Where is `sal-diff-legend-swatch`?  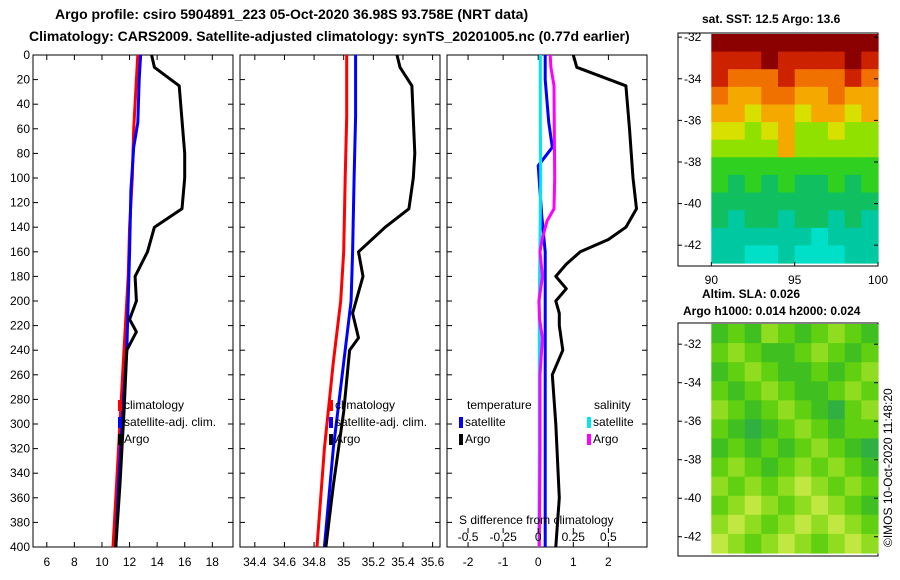
sal-diff-legend-swatch is located at coordinates (589, 439).